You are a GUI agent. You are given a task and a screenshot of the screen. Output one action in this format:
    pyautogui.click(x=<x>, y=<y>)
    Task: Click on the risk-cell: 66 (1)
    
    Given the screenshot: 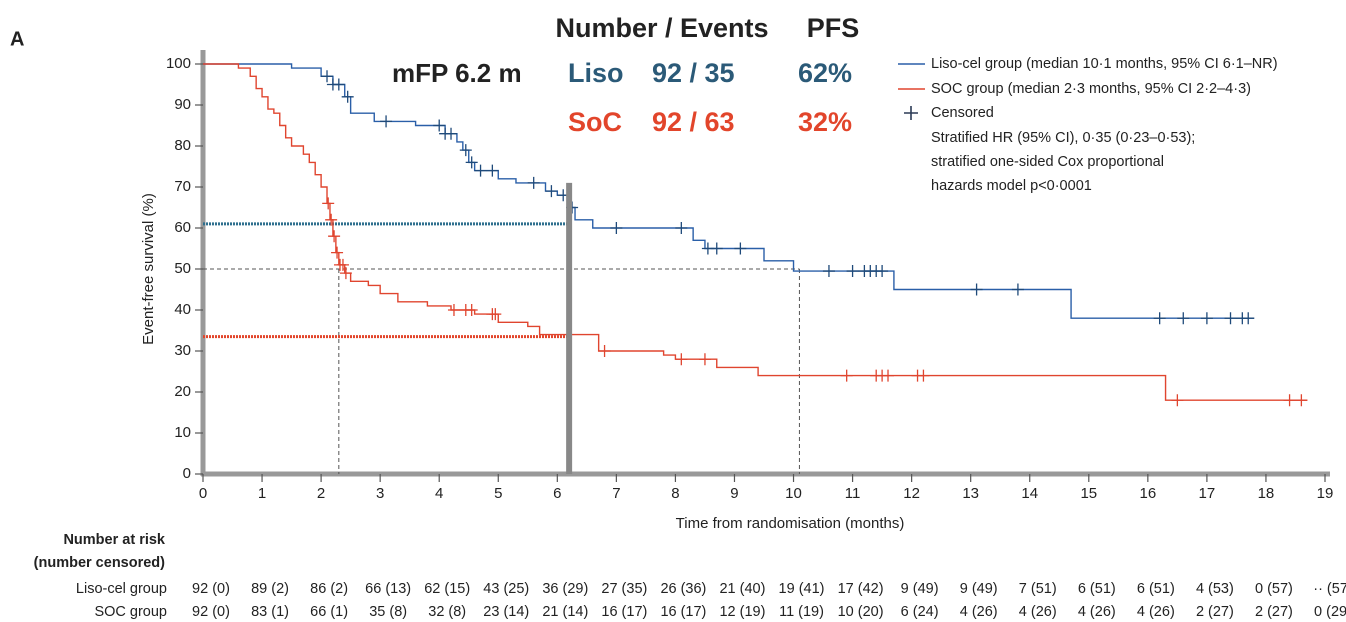 What is the action you would take?
    pyautogui.click(x=329, y=612)
    